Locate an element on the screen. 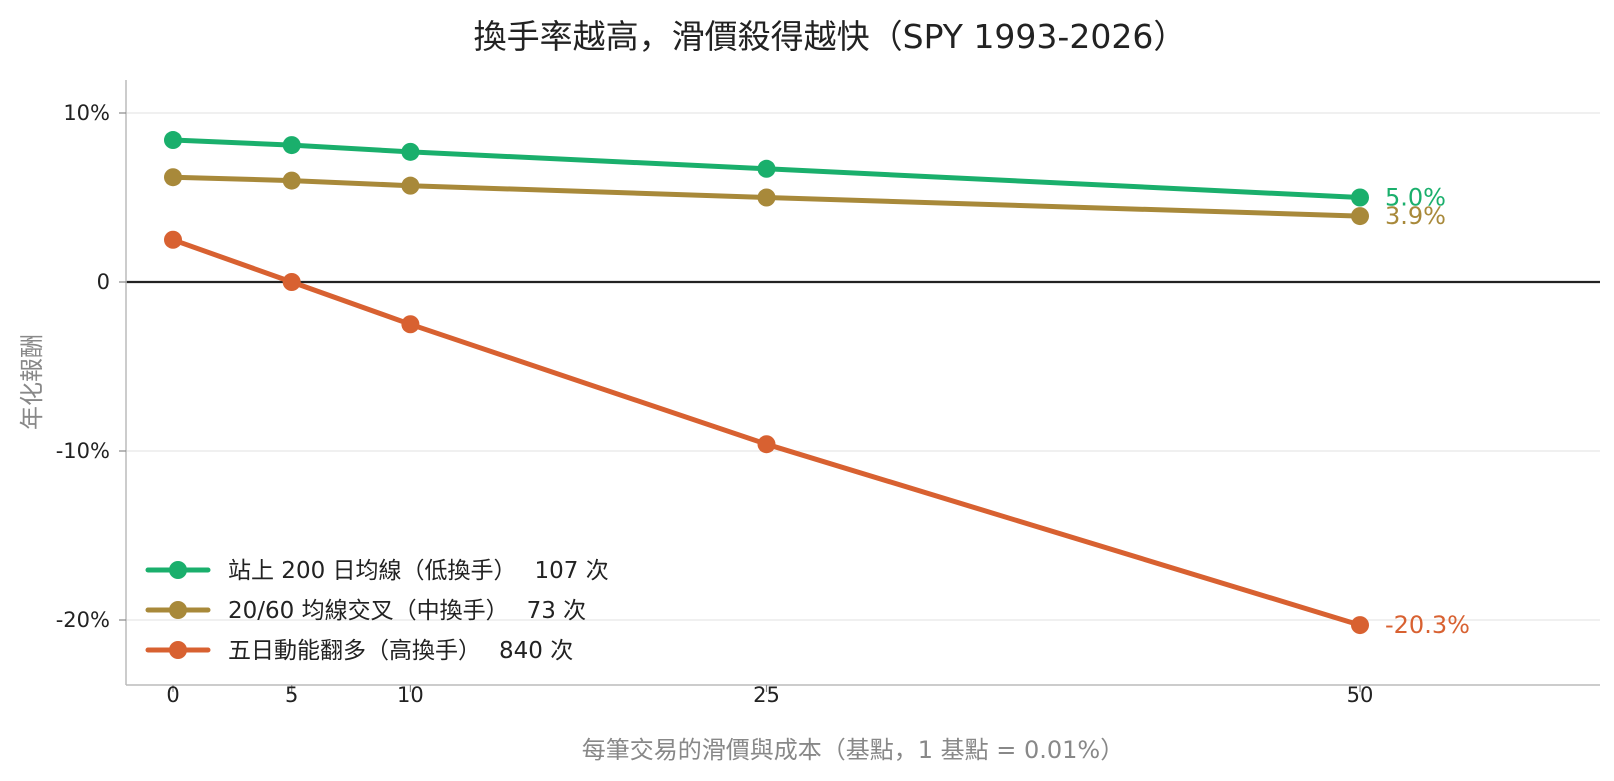  legend-entry-count: 107 次 is located at coordinates (572, 571).